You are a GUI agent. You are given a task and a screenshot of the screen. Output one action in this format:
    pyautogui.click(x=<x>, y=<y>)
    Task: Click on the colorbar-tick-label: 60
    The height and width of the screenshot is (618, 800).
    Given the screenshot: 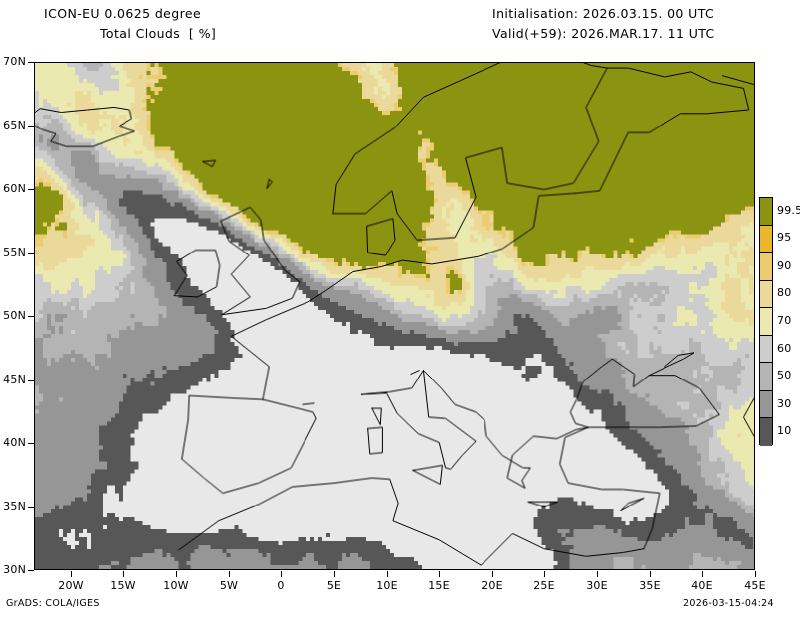 What is the action you would take?
    pyautogui.click(x=784, y=348)
    